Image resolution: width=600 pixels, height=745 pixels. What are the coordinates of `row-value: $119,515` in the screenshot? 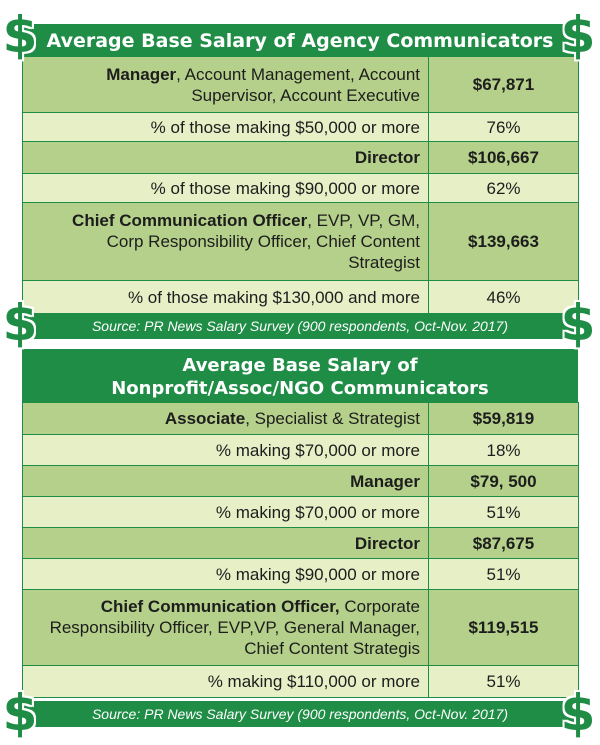 It's located at (503, 627).